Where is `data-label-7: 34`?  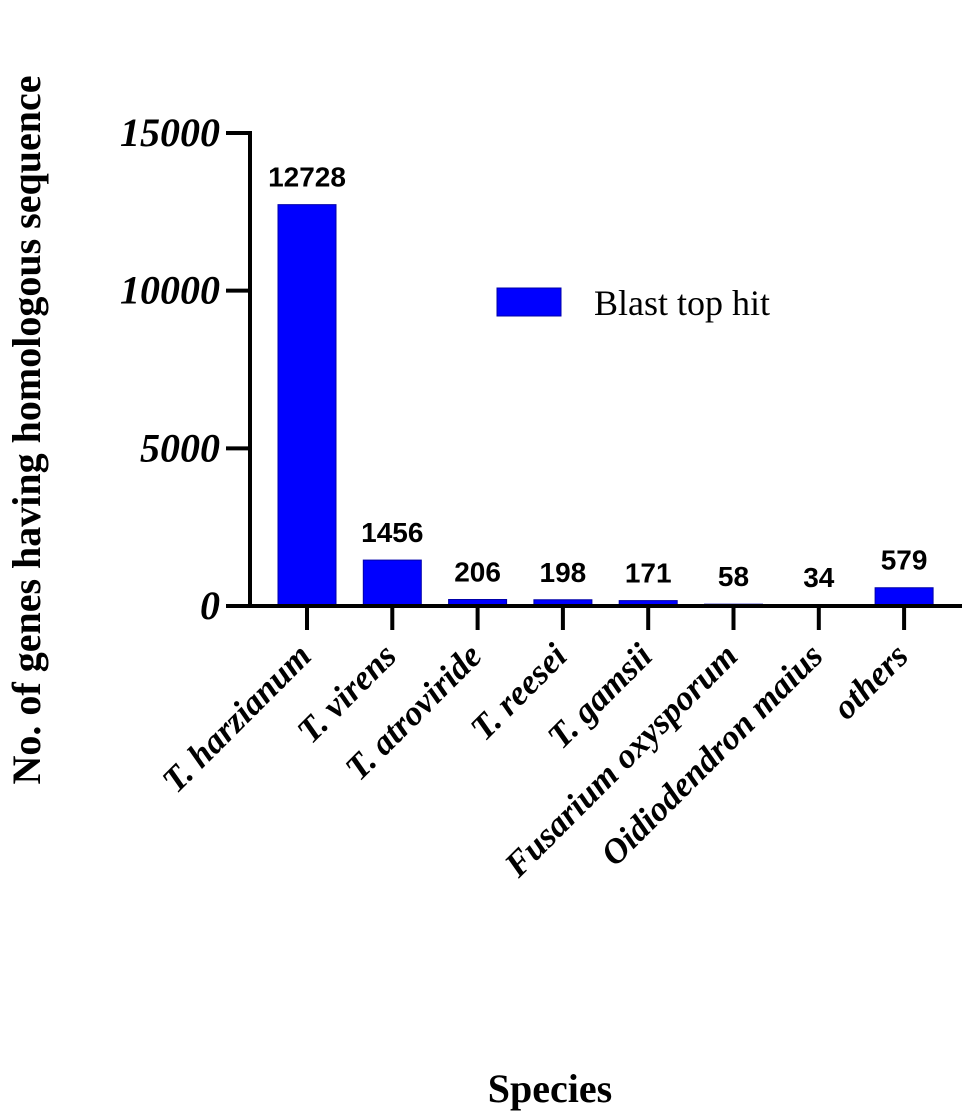
data-label-7: 34 is located at coordinates (819, 577).